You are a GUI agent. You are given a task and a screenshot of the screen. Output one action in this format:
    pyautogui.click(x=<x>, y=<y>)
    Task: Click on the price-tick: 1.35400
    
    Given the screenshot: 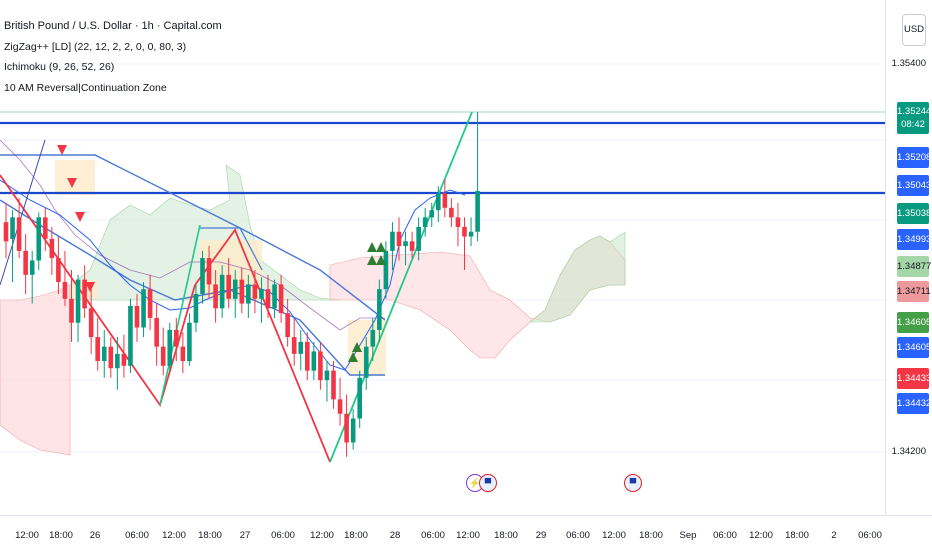 What is the action you would take?
    pyautogui.click(x=908, y=63)
    